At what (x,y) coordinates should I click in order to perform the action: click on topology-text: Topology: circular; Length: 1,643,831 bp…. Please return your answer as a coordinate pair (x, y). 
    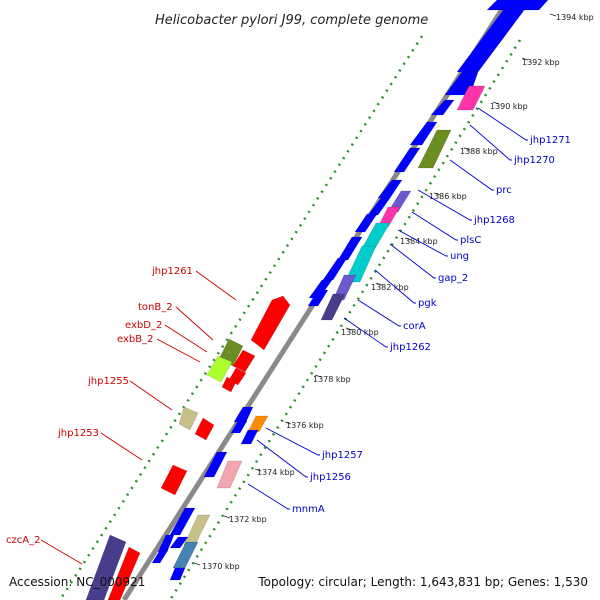
    Looking at the image, I should click on (423, 582).